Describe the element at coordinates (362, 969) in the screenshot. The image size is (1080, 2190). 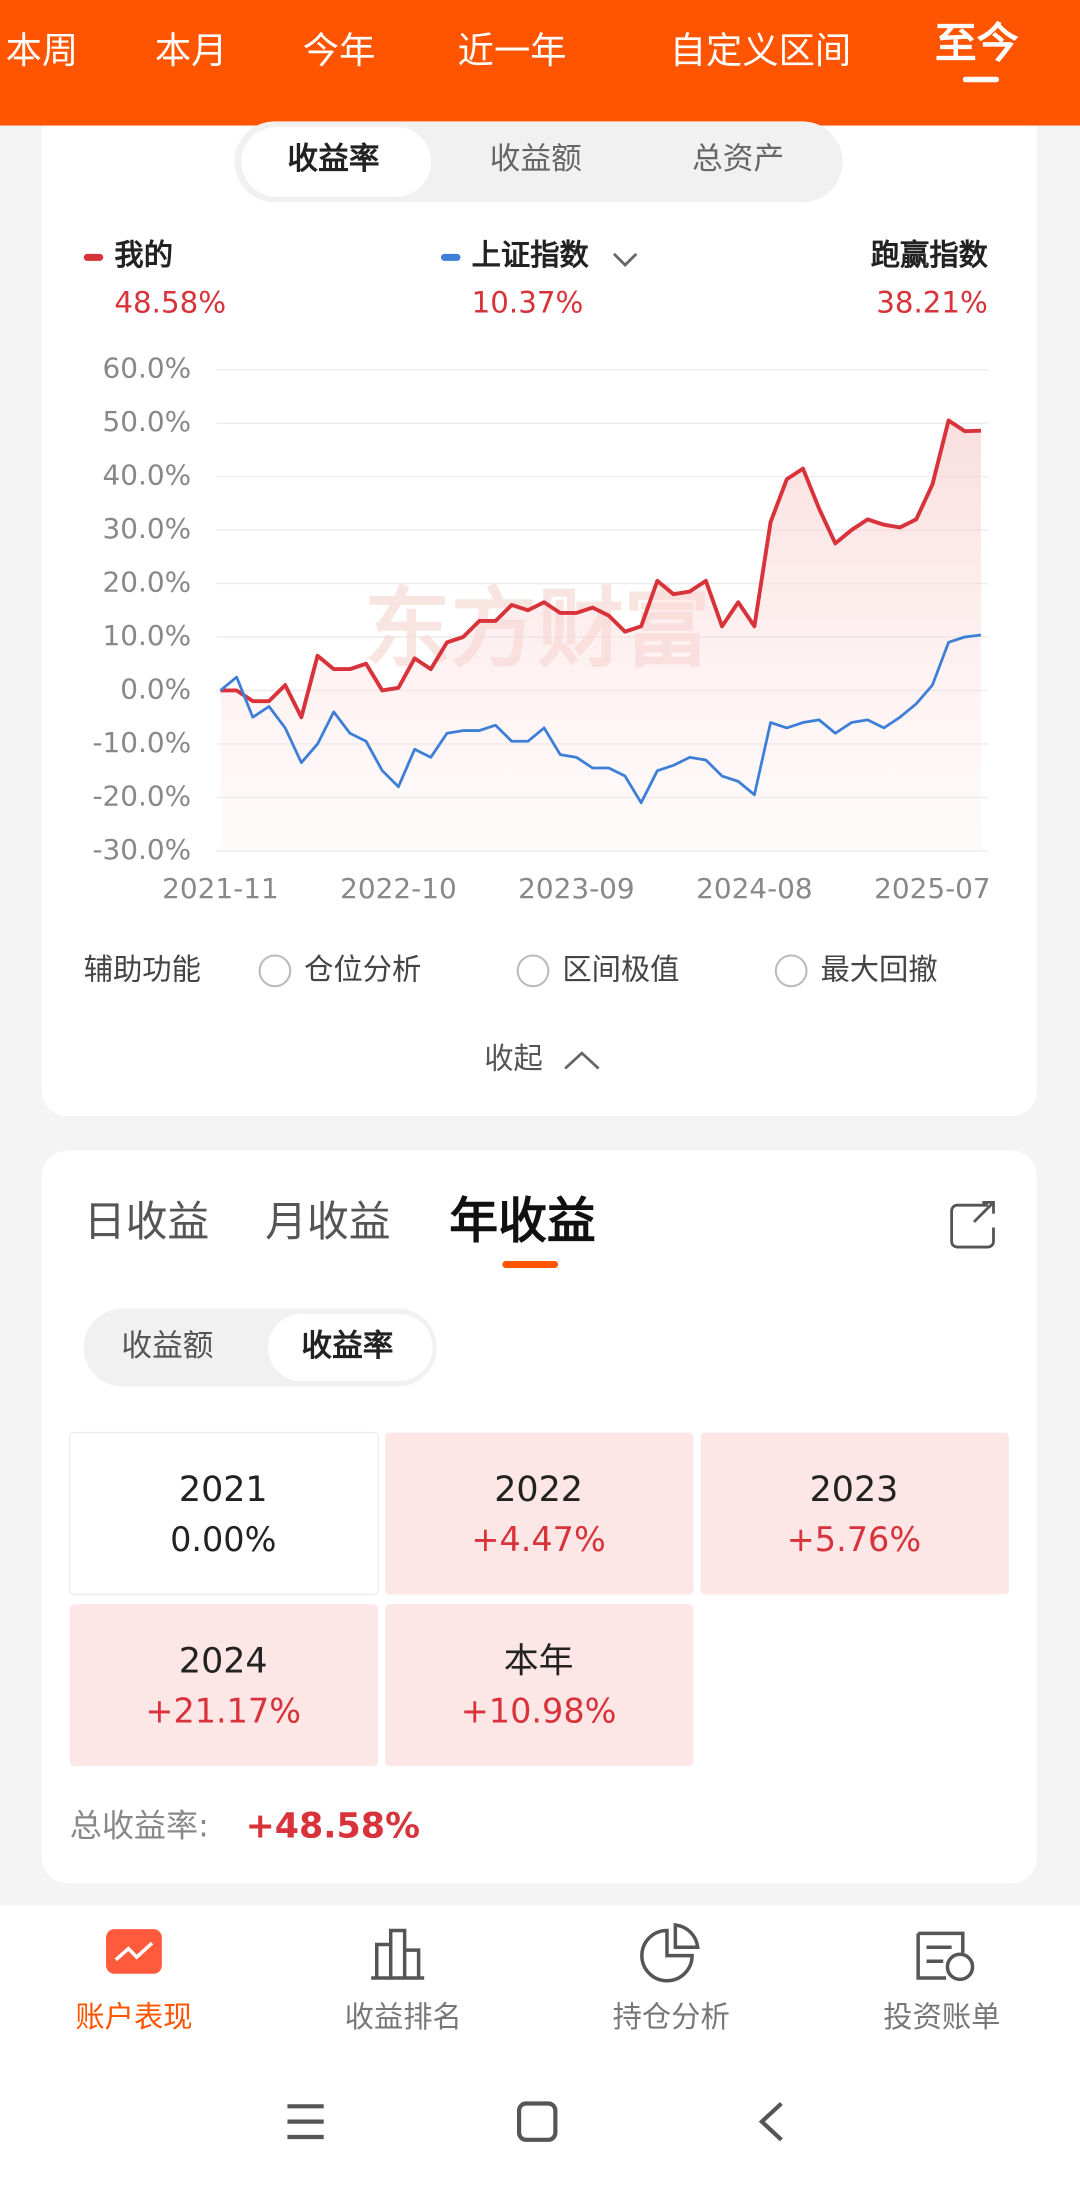
I see `aux-option: 仓位分析` at that location.